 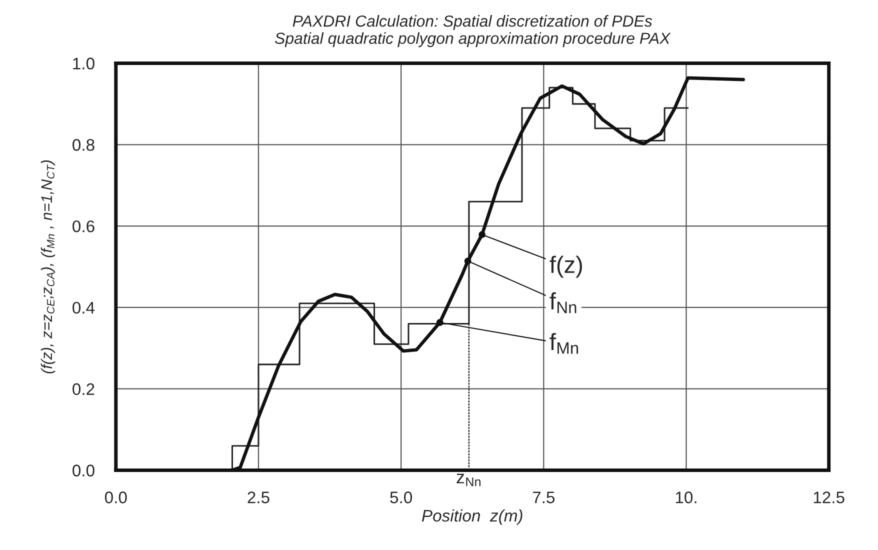 What do you see at coordinates (48, 267) in the screenshot?
I see `text: (f(z), z=z$_{CE}$;z$_{CA}$), (f$_{Mn}$ , n=1,N$_{CT}$)` at bounding box center [48, 267].